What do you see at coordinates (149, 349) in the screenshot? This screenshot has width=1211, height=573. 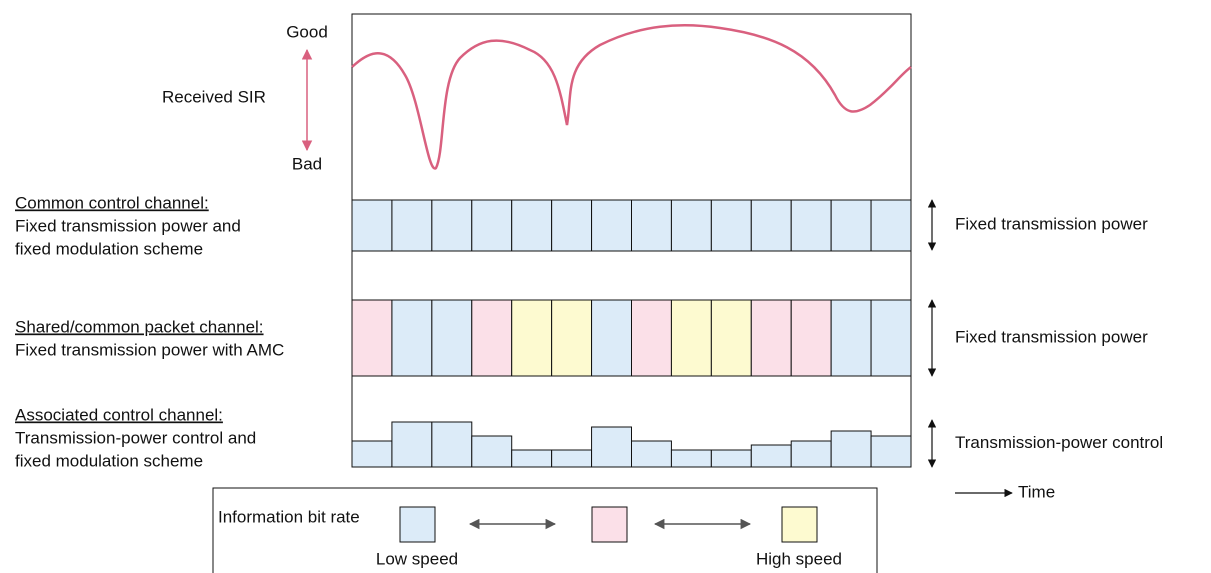 I see `channel-desc: Fixed transmission power with AMC` at bounding box center [149, 349].